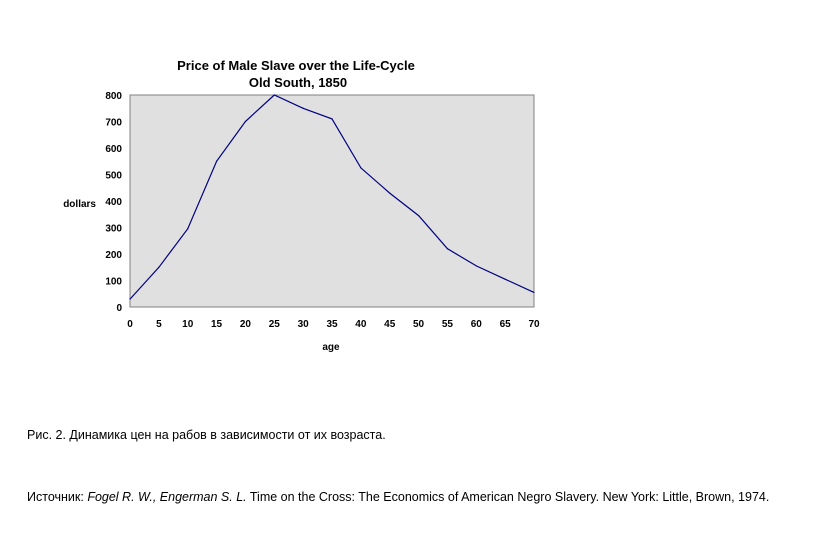 The image size is (827, 543). What do you see at coordinates (217, 324) in the screenshot?
I see `x-tick-label: 15` at bounding box center [217, 324].